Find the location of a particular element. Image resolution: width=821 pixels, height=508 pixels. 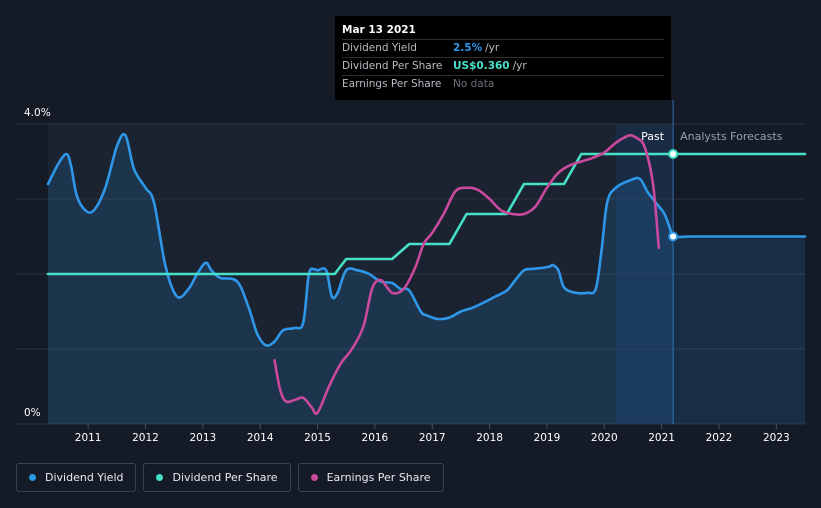

y-axis-labels: 4.0% 0% is located at coordinates (37, 263).